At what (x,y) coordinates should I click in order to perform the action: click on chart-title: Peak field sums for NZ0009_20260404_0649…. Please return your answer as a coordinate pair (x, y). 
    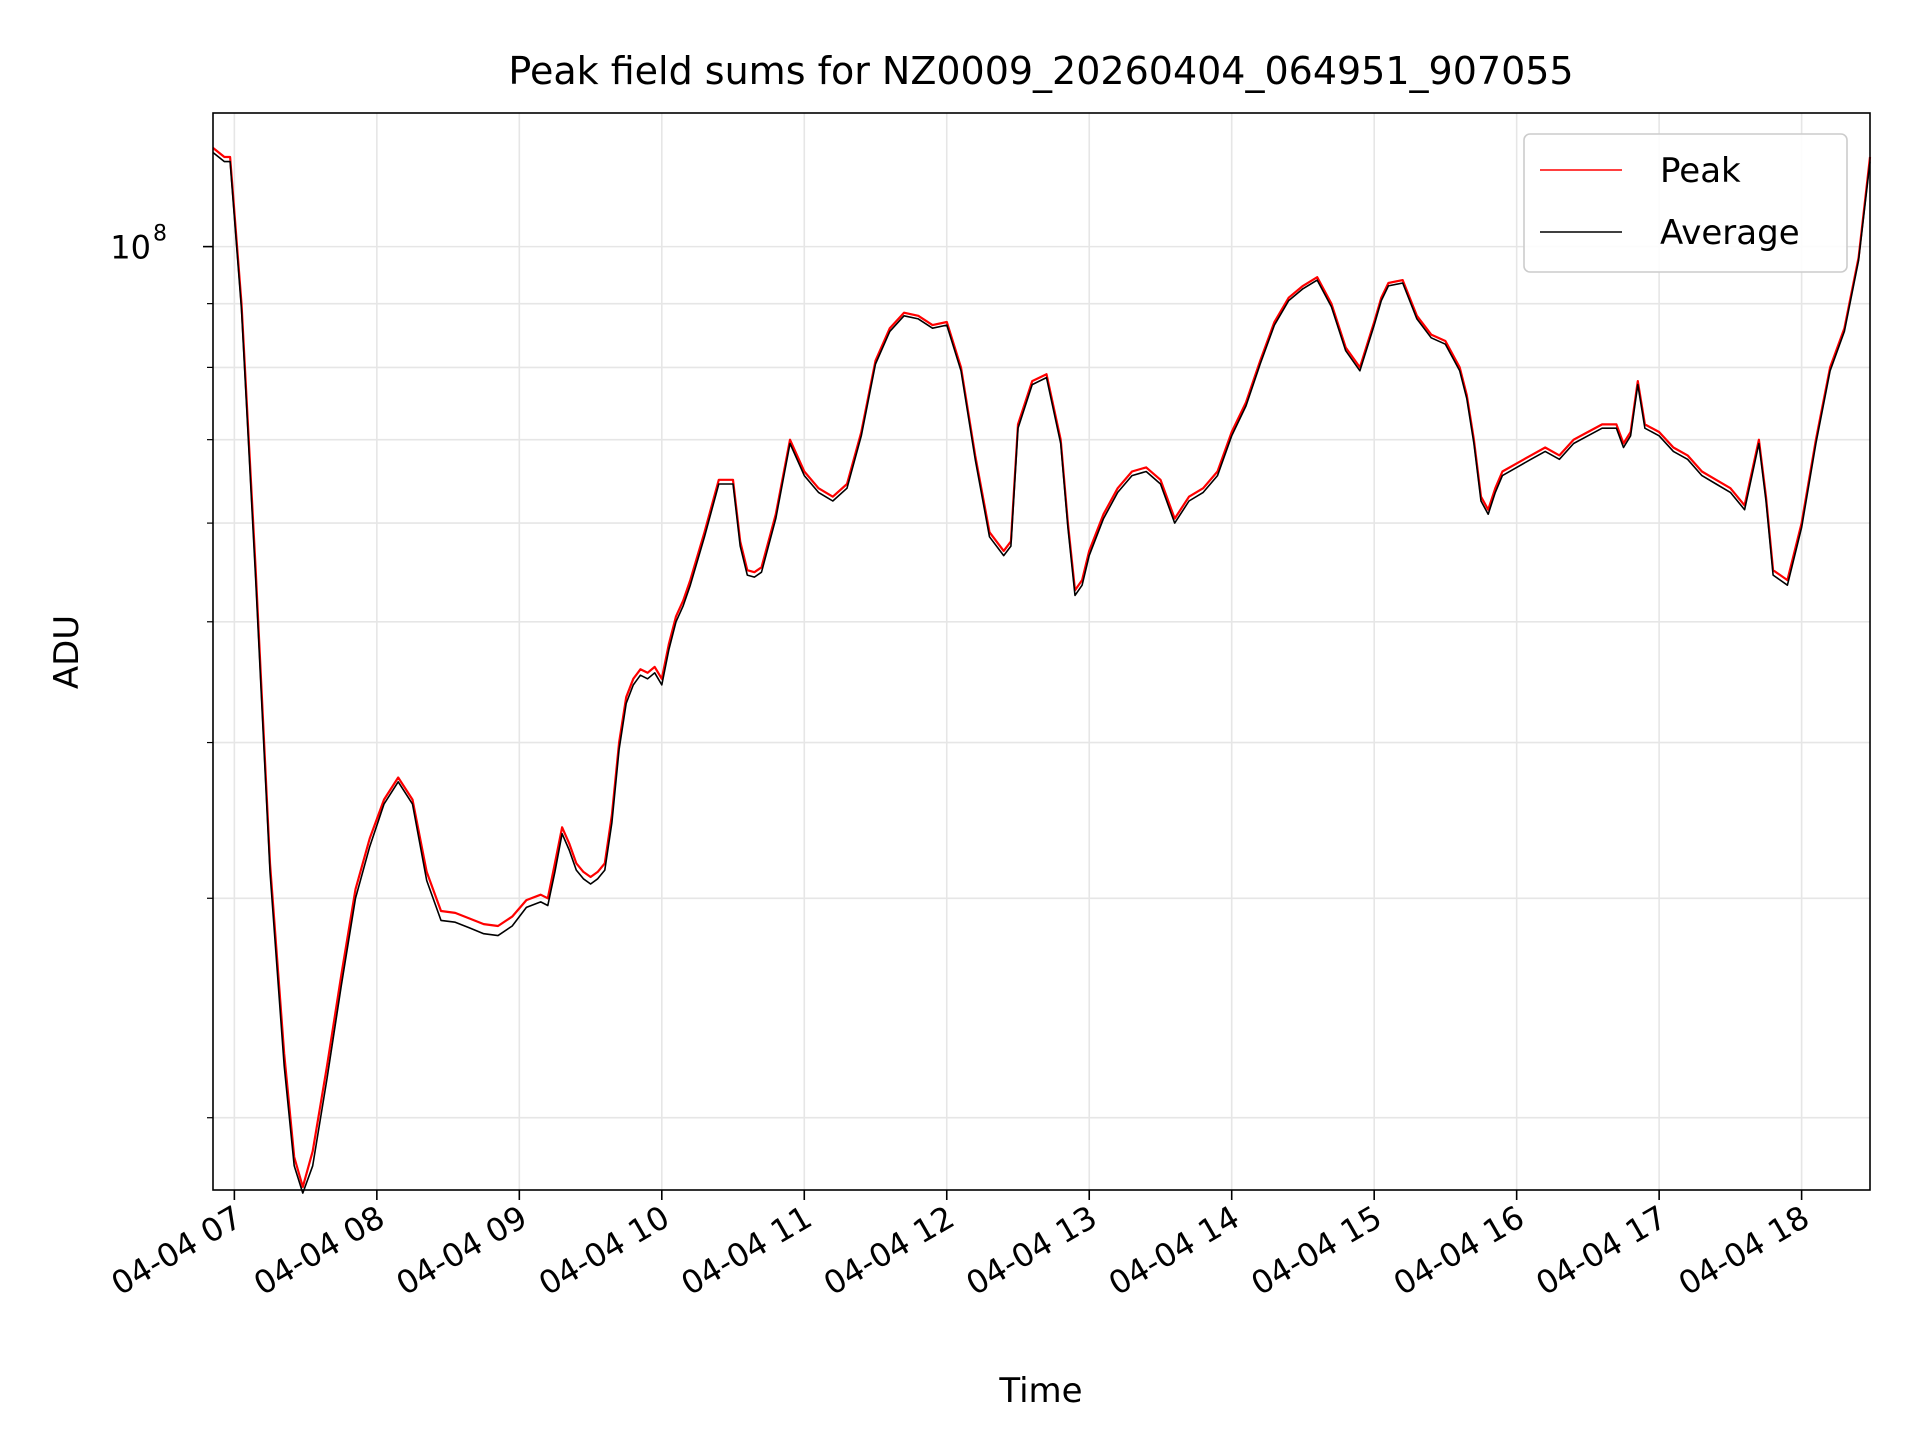
    Looking at the image, I should click on (1040, 71).